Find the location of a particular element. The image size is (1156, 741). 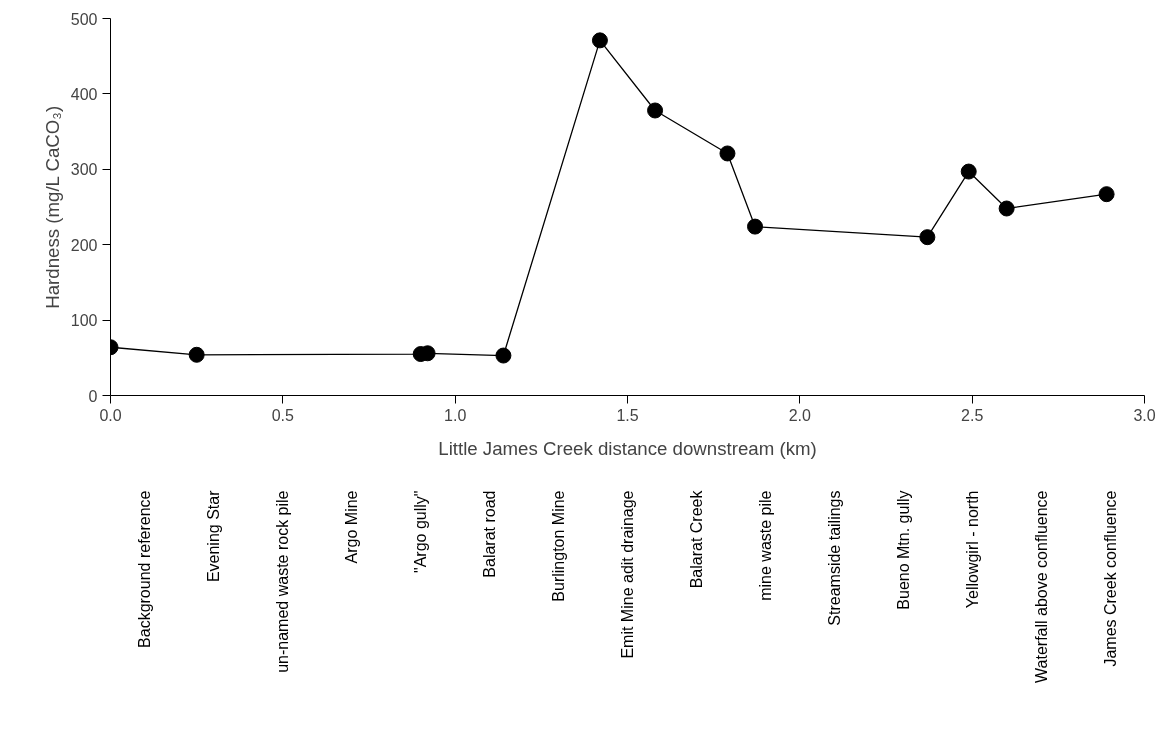

y-tick-label: 100 is located at coordinates (84, 321).